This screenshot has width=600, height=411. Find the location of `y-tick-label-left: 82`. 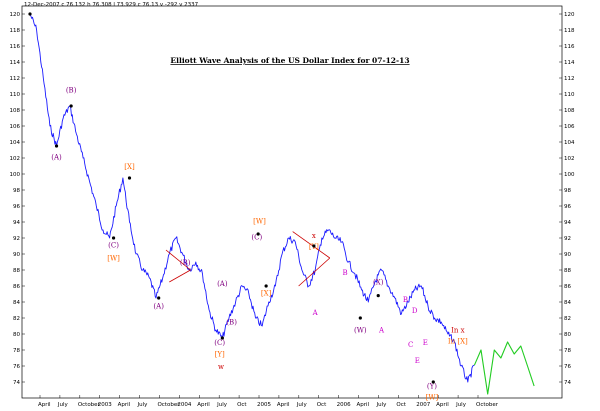

y-tick-label-left: 82 is located at coordinates (16, 319).